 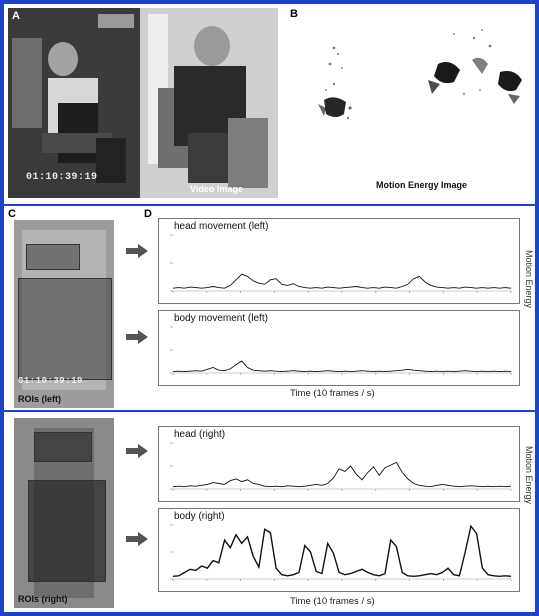 What do you see at coordinates (53, 257) in the screenshot?
I see `roi-head-left` at bounding box center [53, 257].